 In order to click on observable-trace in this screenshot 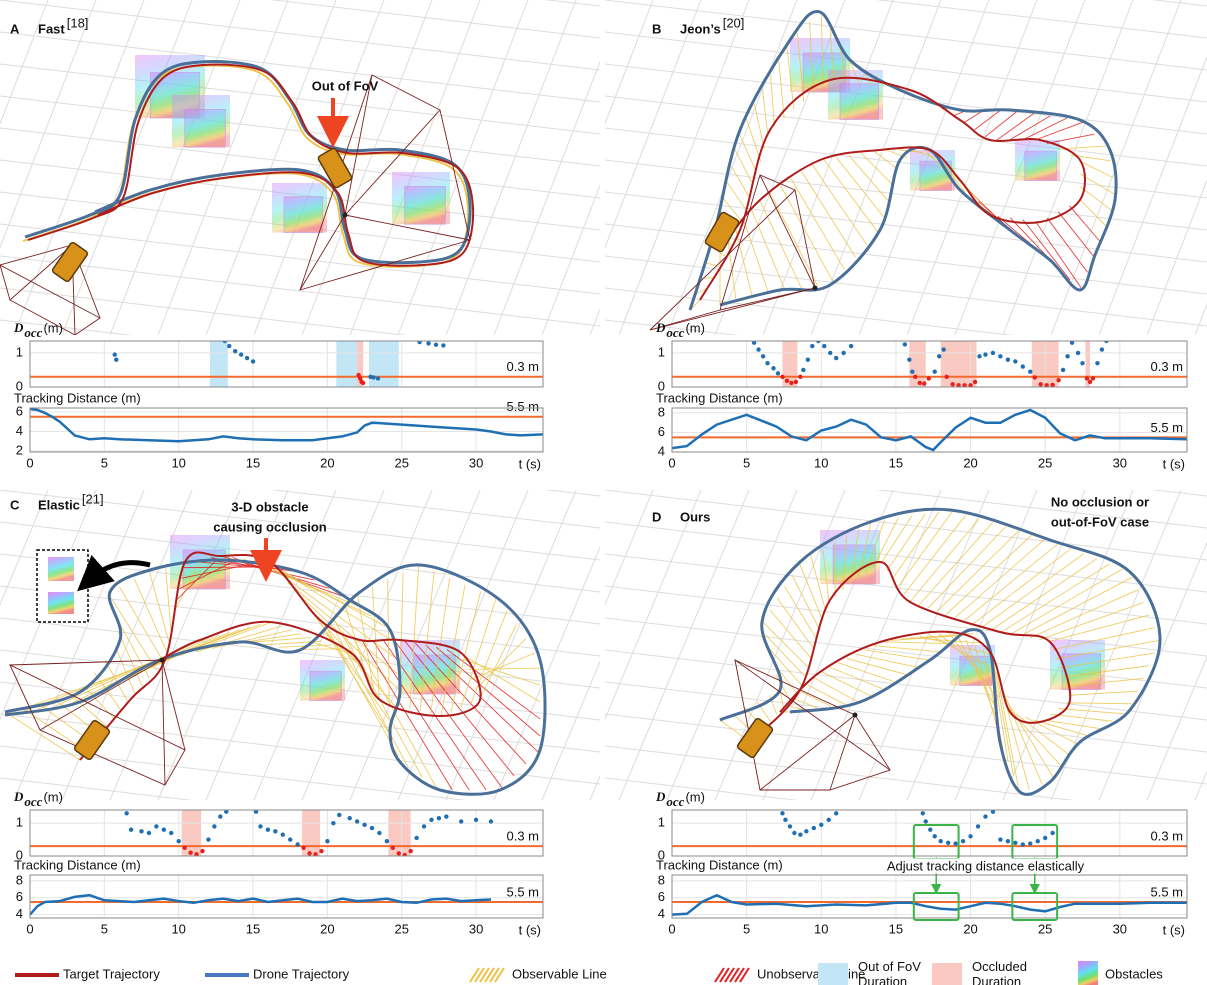, I will do `click(246, 166)`.